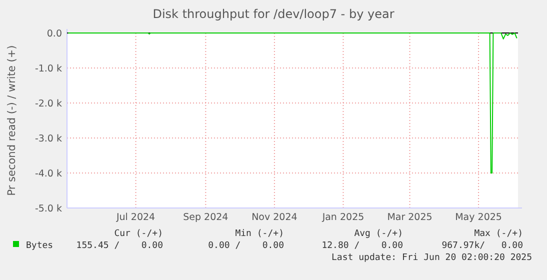  What do you see at coordinates (205, 217) in the screenshot?
I see `x-tick-label: Sep 2024` at bounding box center [205, 217].